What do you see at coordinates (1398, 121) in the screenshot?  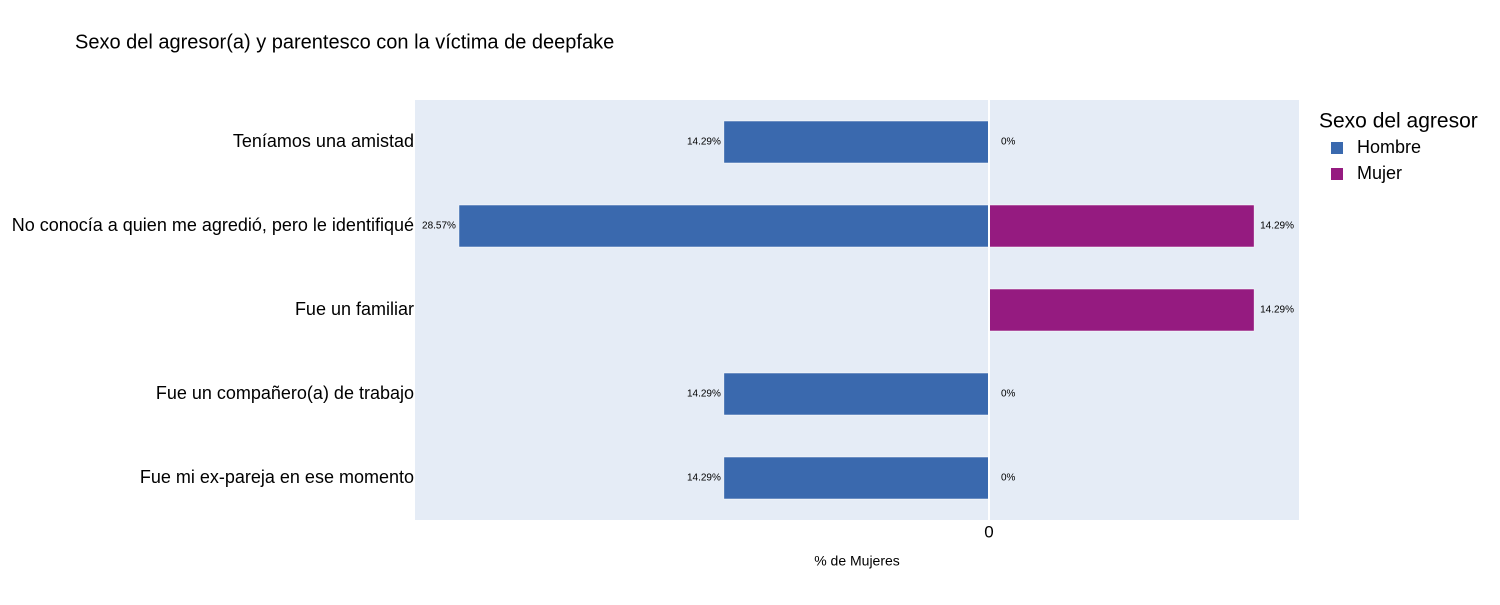 I see `legend-title: Sexo del agresor` at bounding box center [1398, 121].